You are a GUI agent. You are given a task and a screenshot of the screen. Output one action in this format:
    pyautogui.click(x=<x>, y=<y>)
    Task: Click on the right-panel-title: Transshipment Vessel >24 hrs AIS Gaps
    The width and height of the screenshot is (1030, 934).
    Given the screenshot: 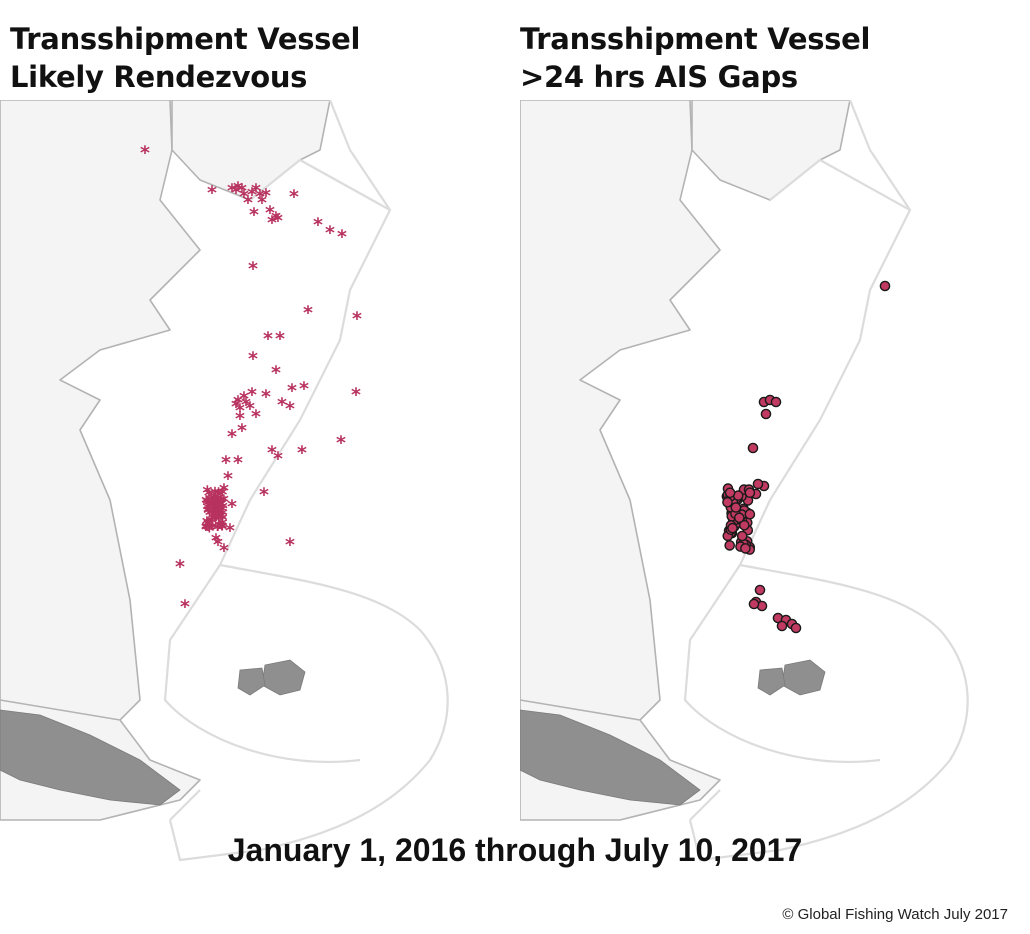 What is the action you would take?
    pyautogui.click(x=695, y=58)
    